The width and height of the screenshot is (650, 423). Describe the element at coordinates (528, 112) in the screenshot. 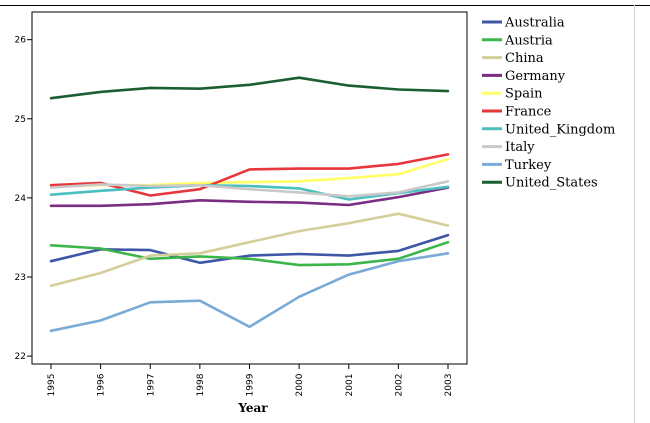

I see `legend-label: France` at that location.